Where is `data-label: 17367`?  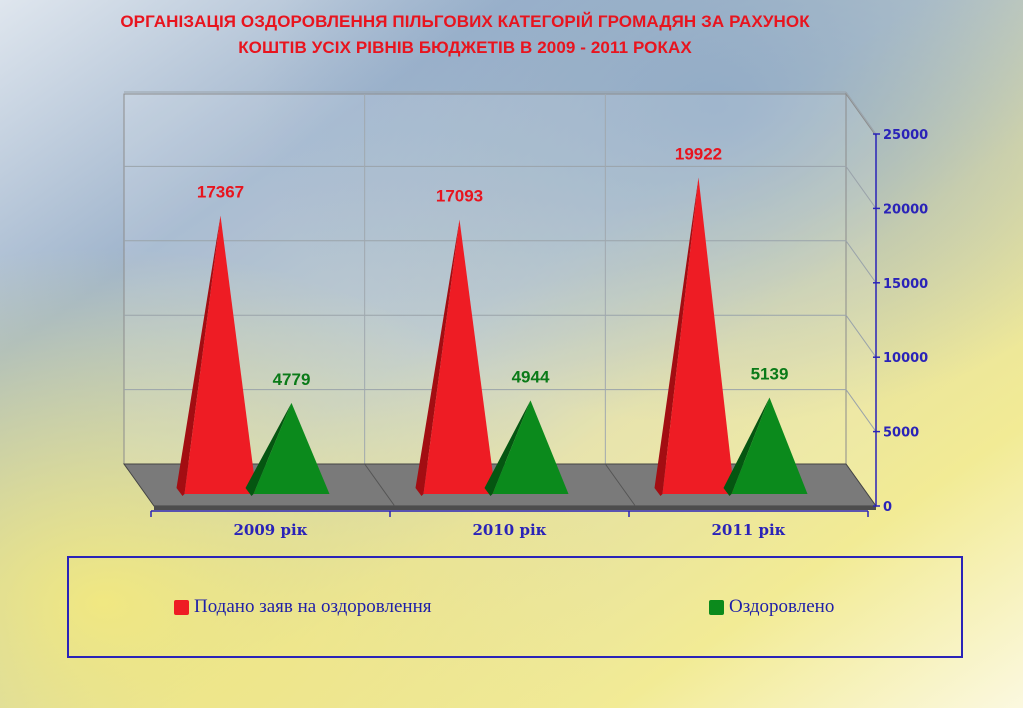
data-label: 17367 is located at coordinates (220, 192).